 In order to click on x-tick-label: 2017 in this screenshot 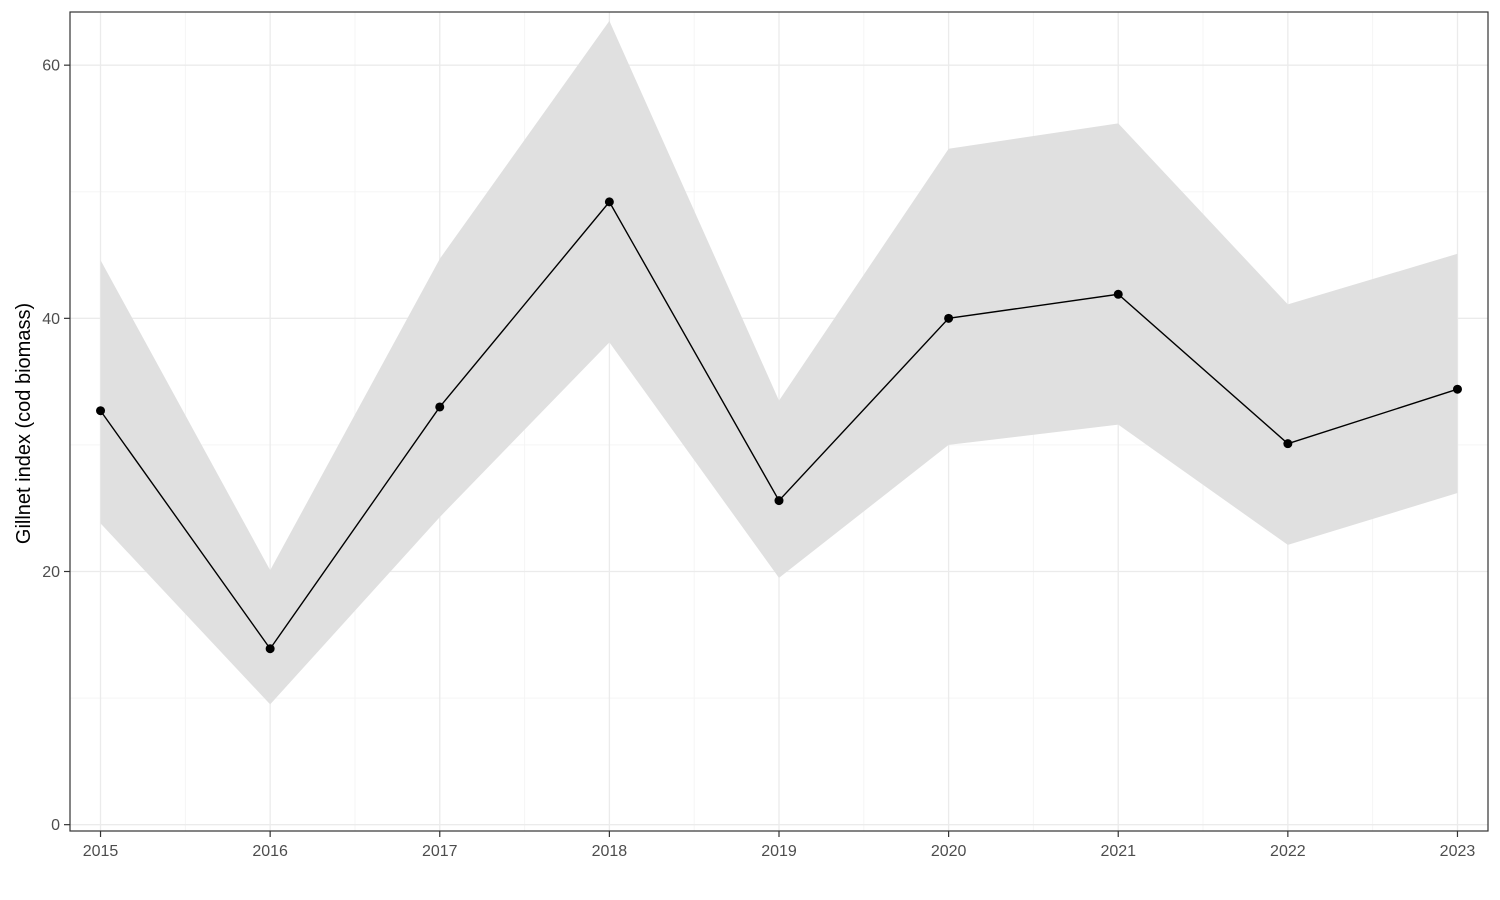, I will do `click(440, 851)`.